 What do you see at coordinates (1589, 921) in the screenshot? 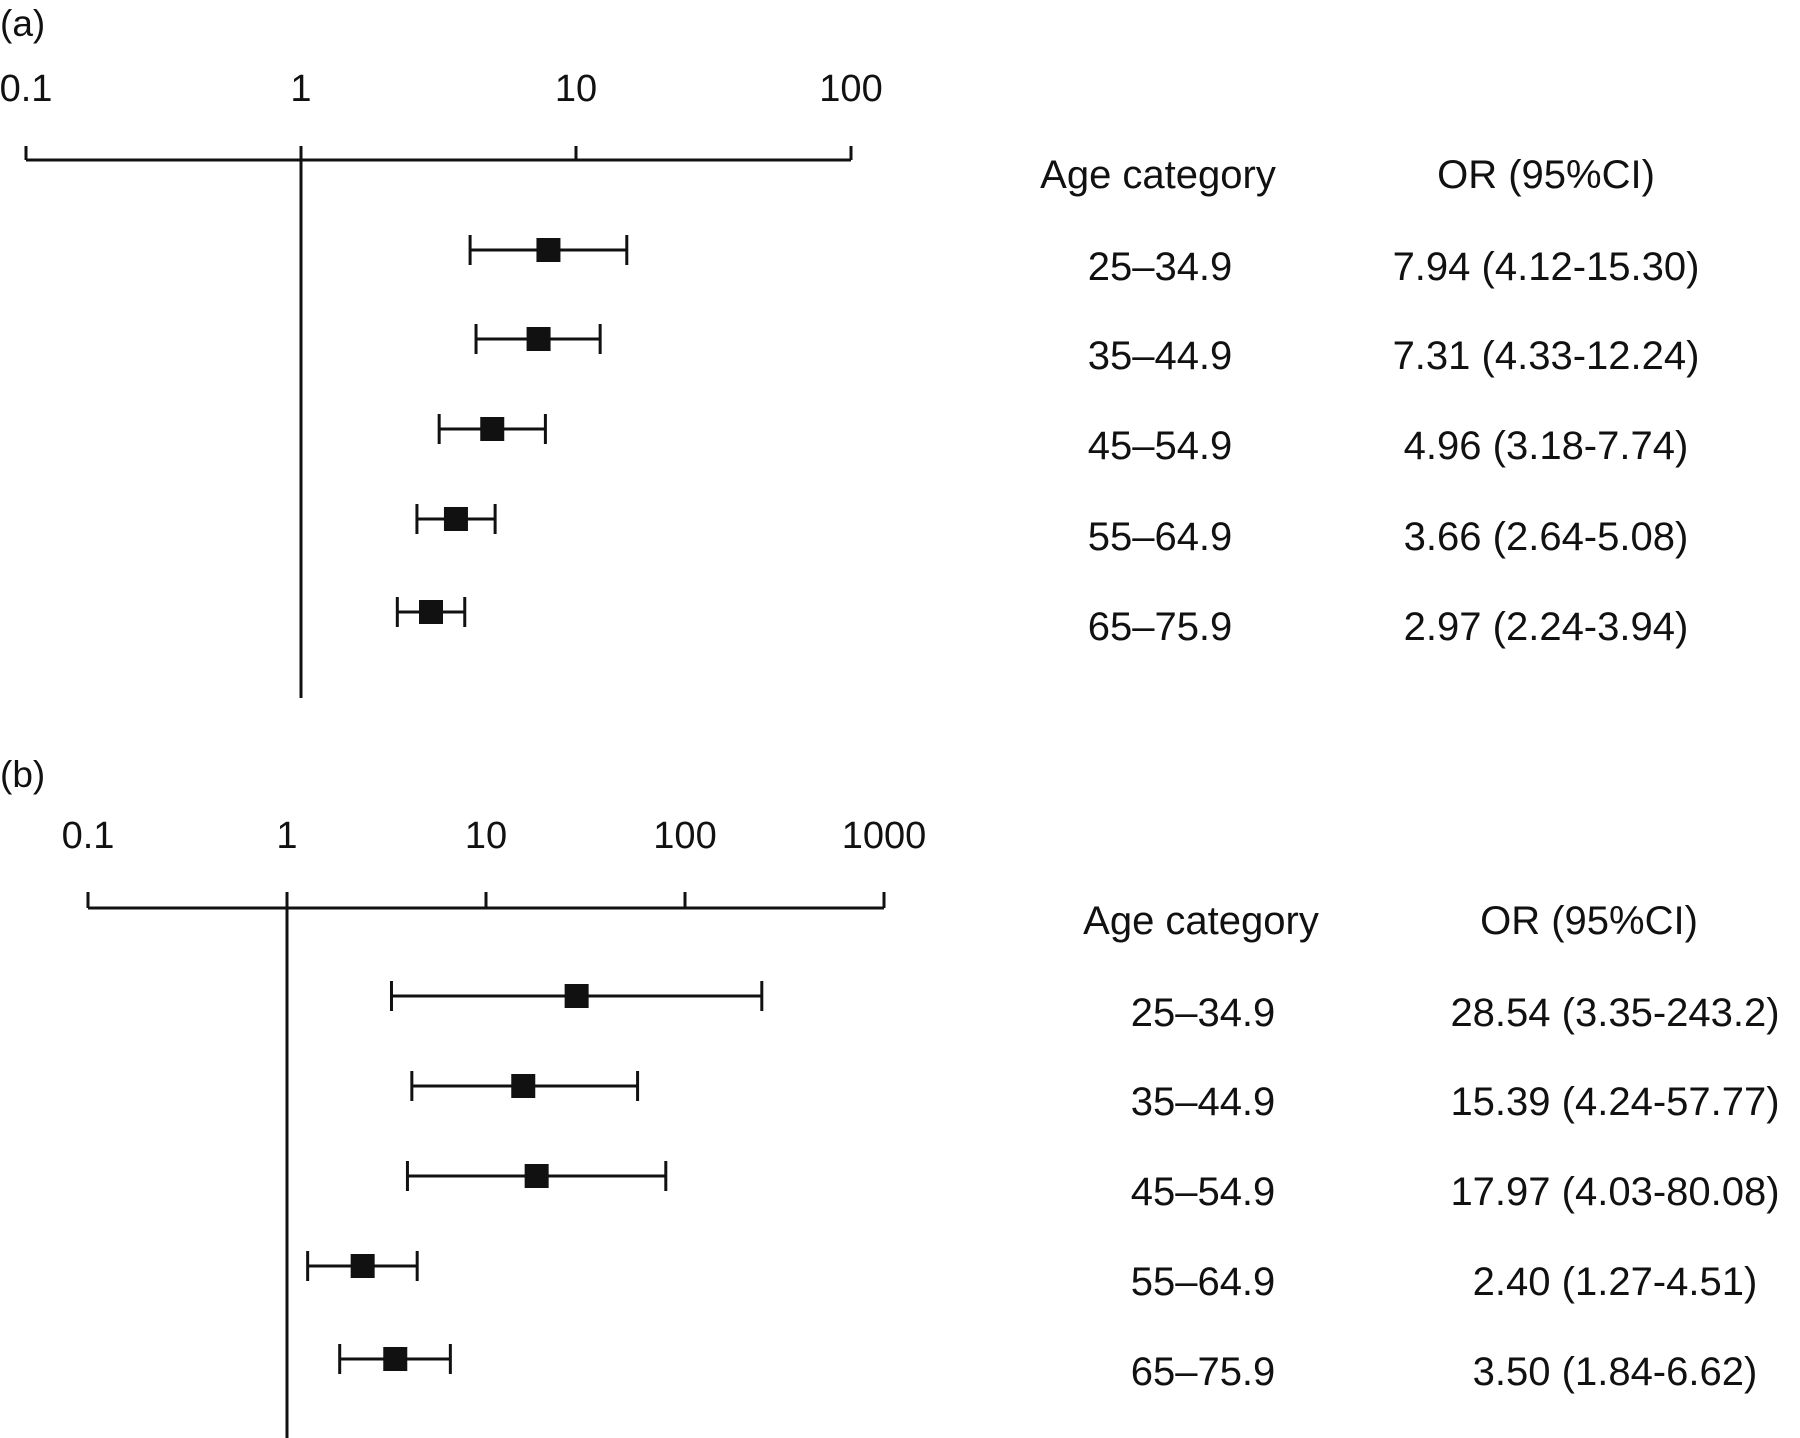
I see `panel-b-or-header: OR (95%CI)` at bounding box center [1589, 921].